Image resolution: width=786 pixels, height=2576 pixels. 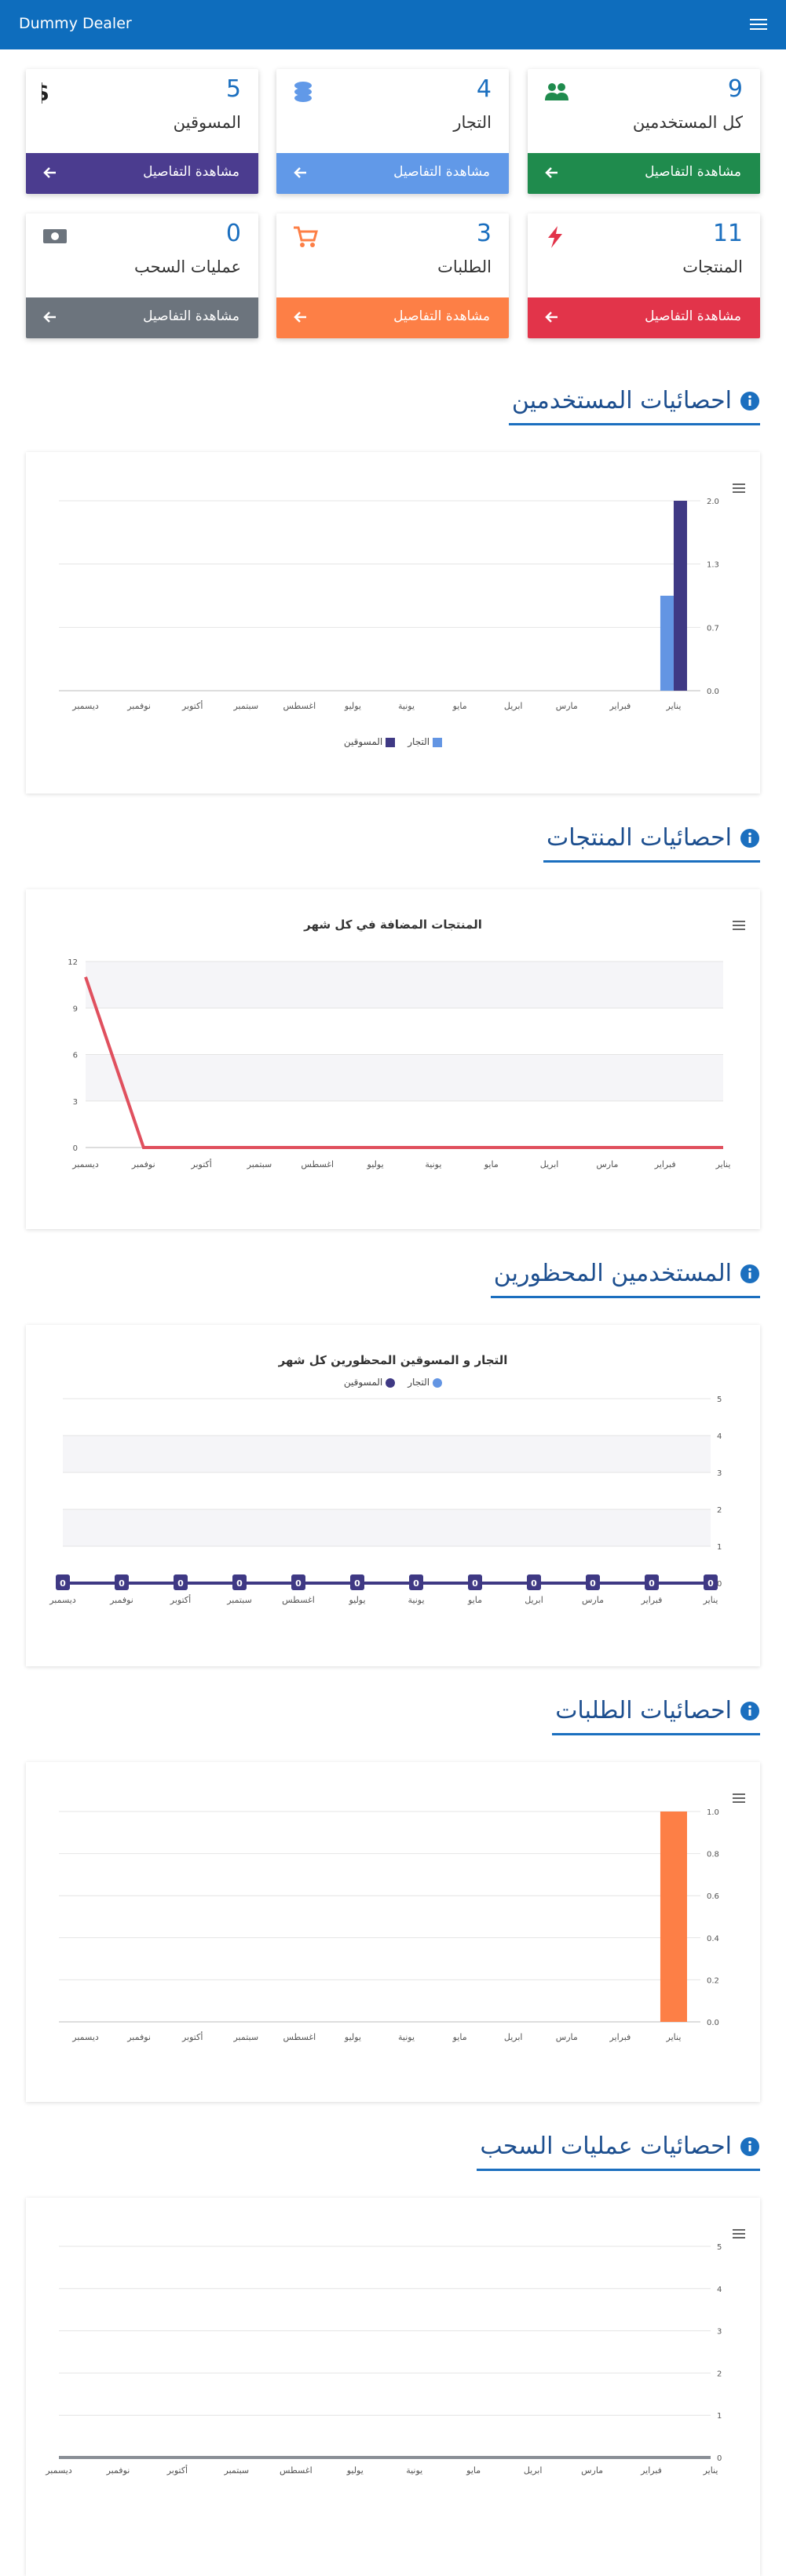 What do you see at coordinates (758, 25) in the screenshot?
I see `menu-toggle` at bounding box center [758, 25].